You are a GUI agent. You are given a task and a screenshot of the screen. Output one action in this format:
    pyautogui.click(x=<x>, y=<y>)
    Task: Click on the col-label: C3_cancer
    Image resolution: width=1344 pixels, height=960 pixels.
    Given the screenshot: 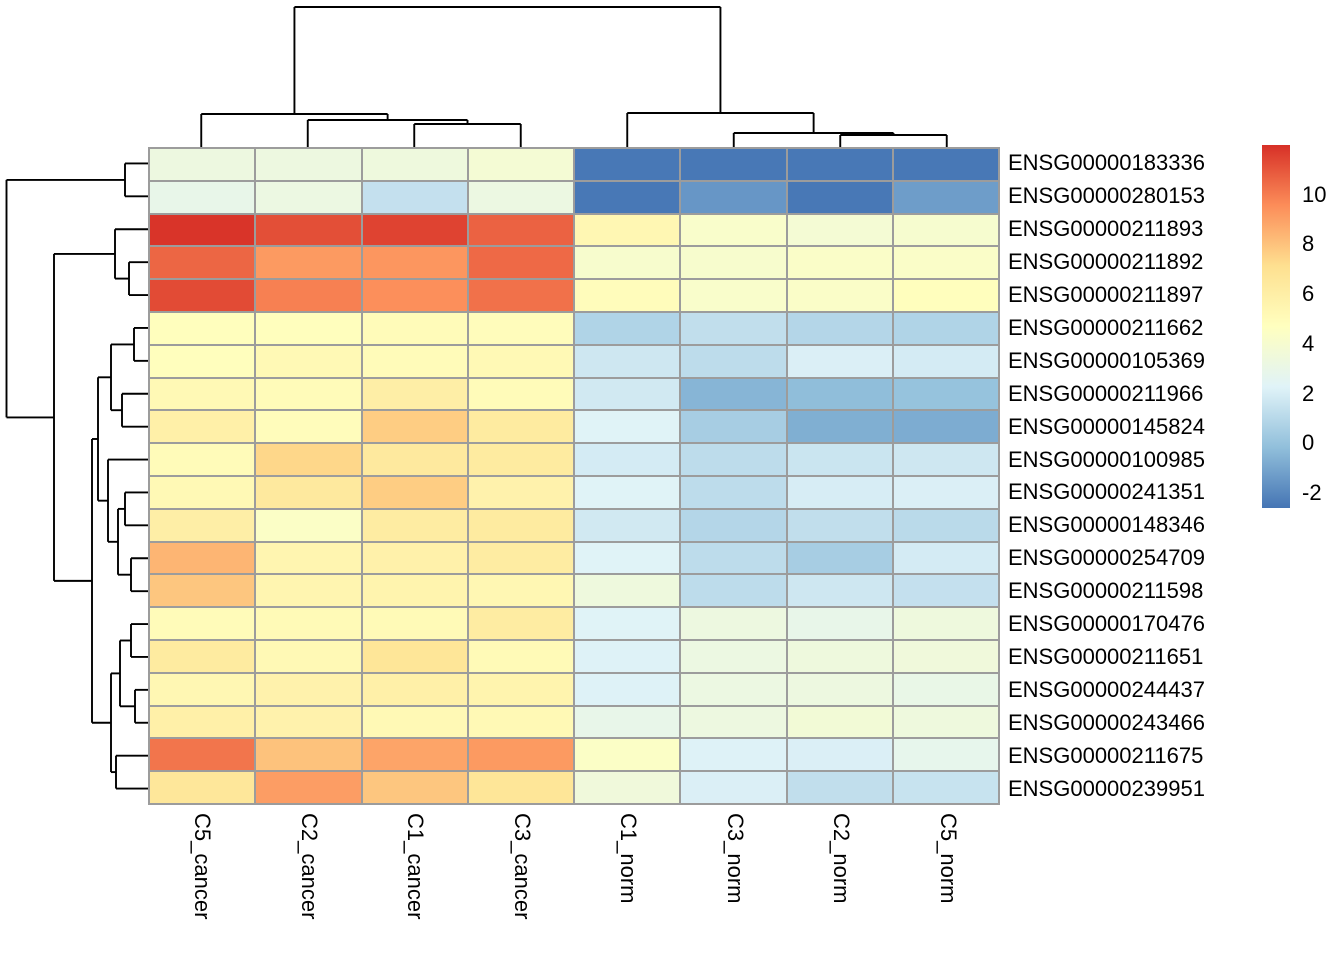 What is the action you would take?
    pyautogui.click(x=522, y=866)
    